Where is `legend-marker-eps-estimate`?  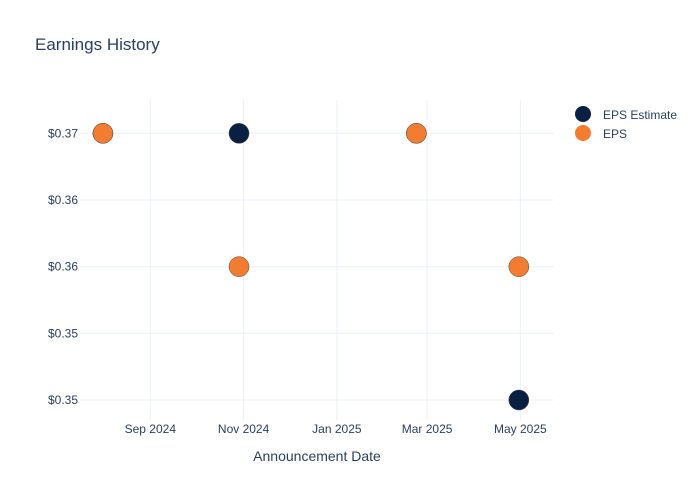 legend-marker-eps-estimate is located at coordinates (583, 114).